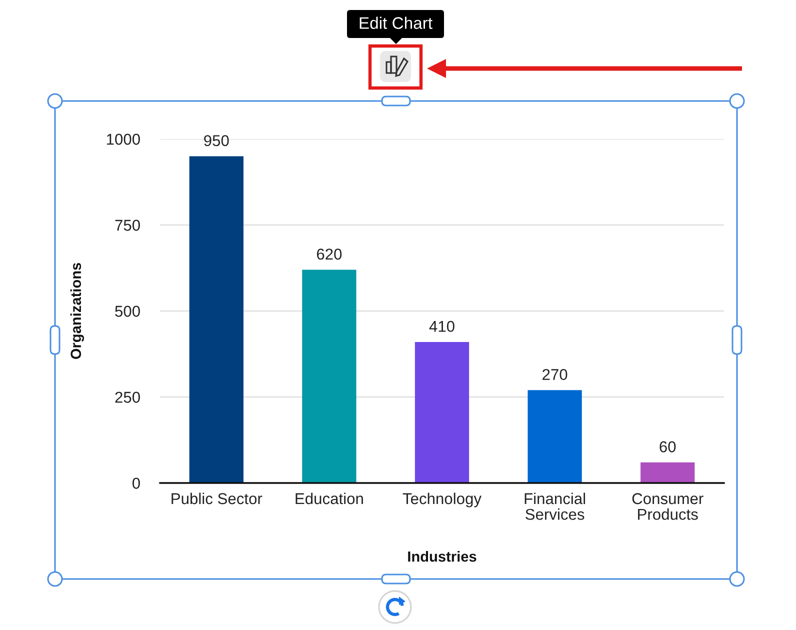 The image size is (796, 630). Describe the element at coordinates (668, 506) in the screenshot. I see `x-tick-label: Consumer Products` at that location.